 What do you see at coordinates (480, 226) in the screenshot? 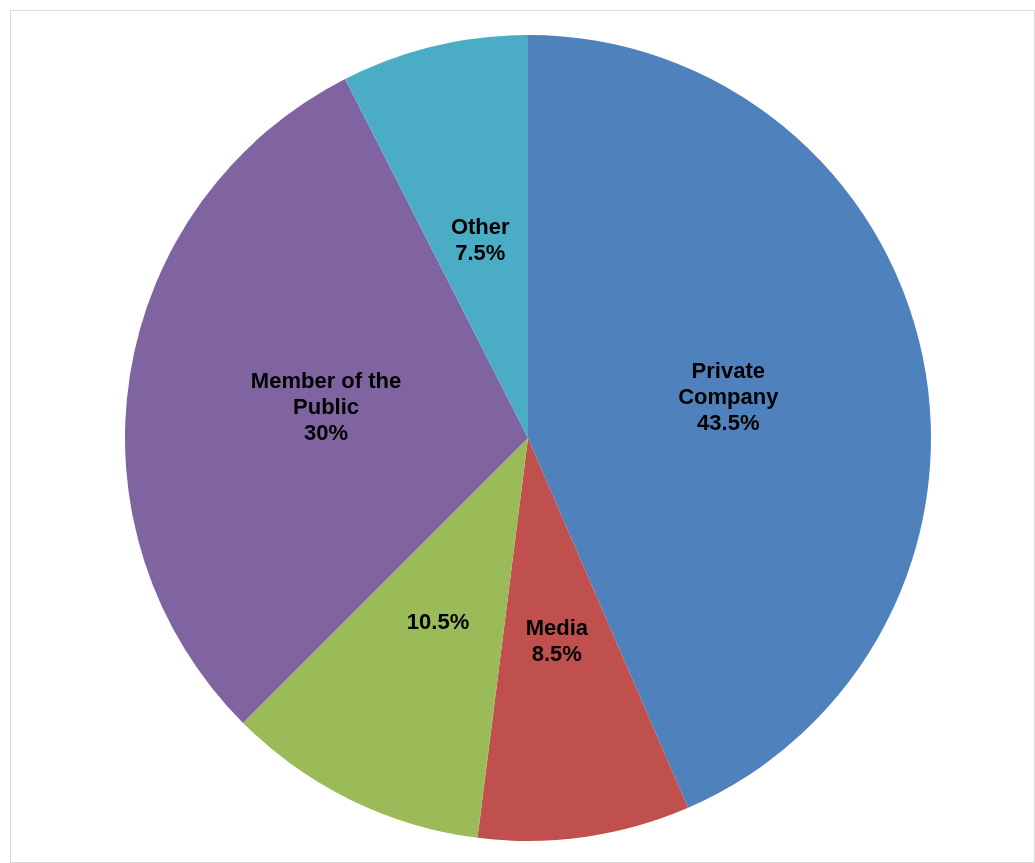
I see `slice-label: Other` at bounding box center [480, 226].